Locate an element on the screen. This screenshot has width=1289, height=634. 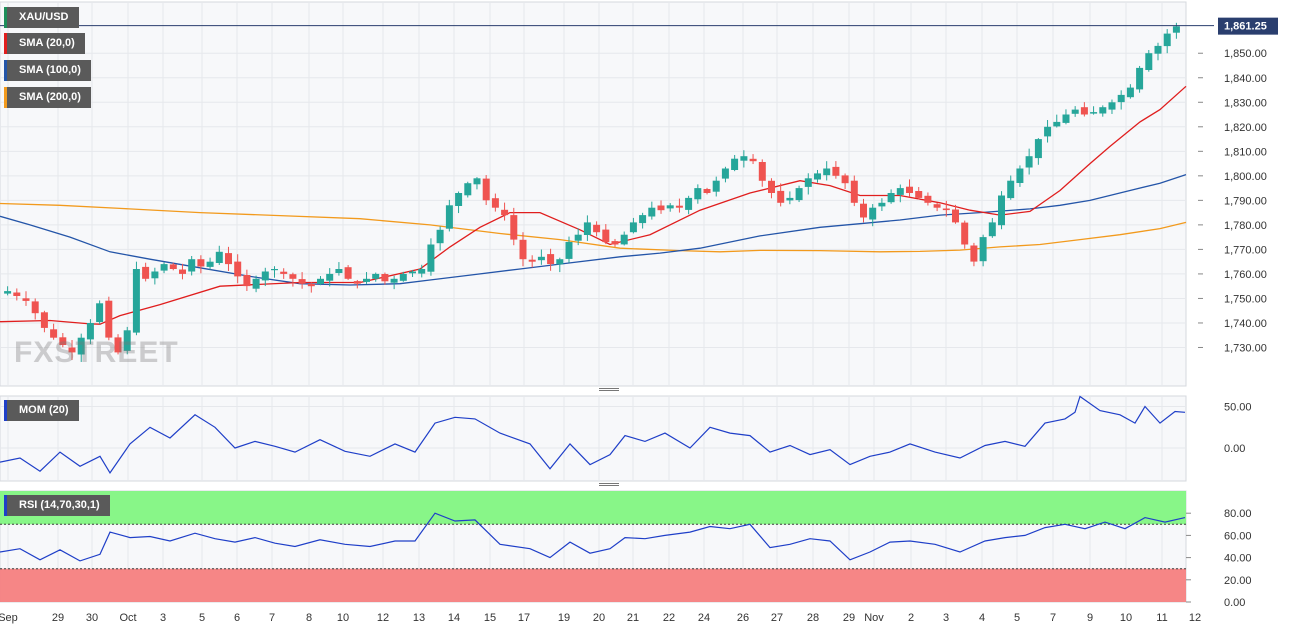
x-tick-label: 24 is located at coordinates (704, 618).